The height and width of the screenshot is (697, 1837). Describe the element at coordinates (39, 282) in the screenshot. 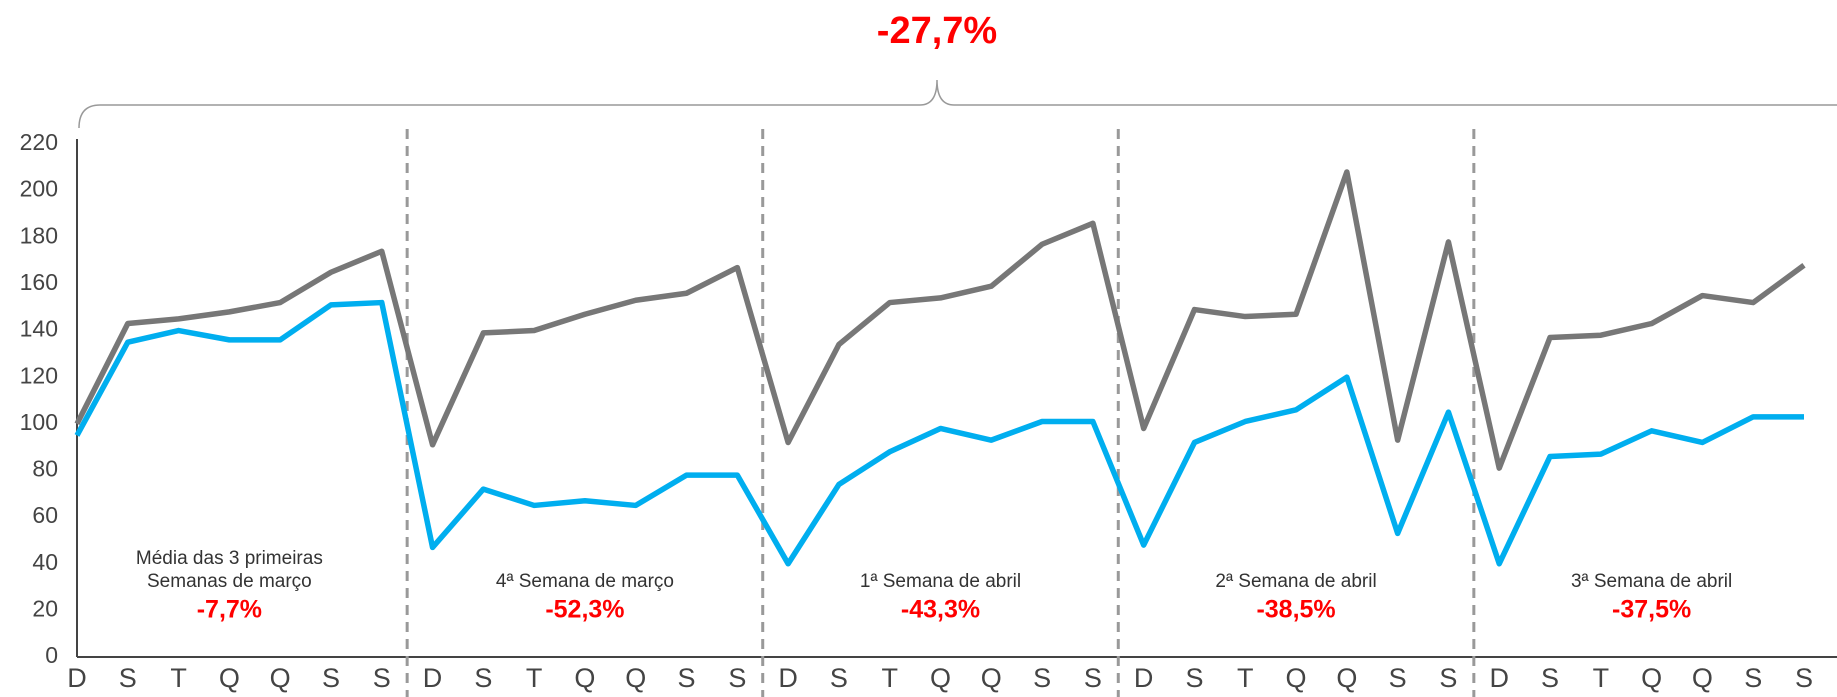

I see `y-tick-label: 160` at that location.